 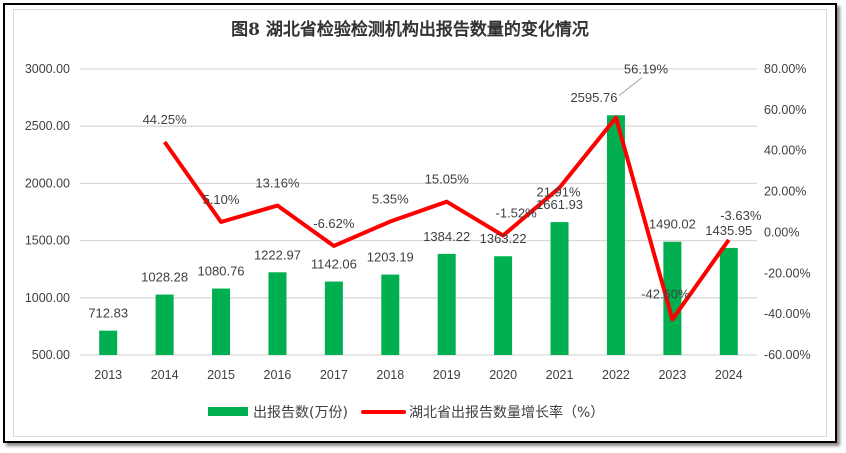 I want to click on right-axis-tick-label: 60.00%, so click(x=785, y=110).